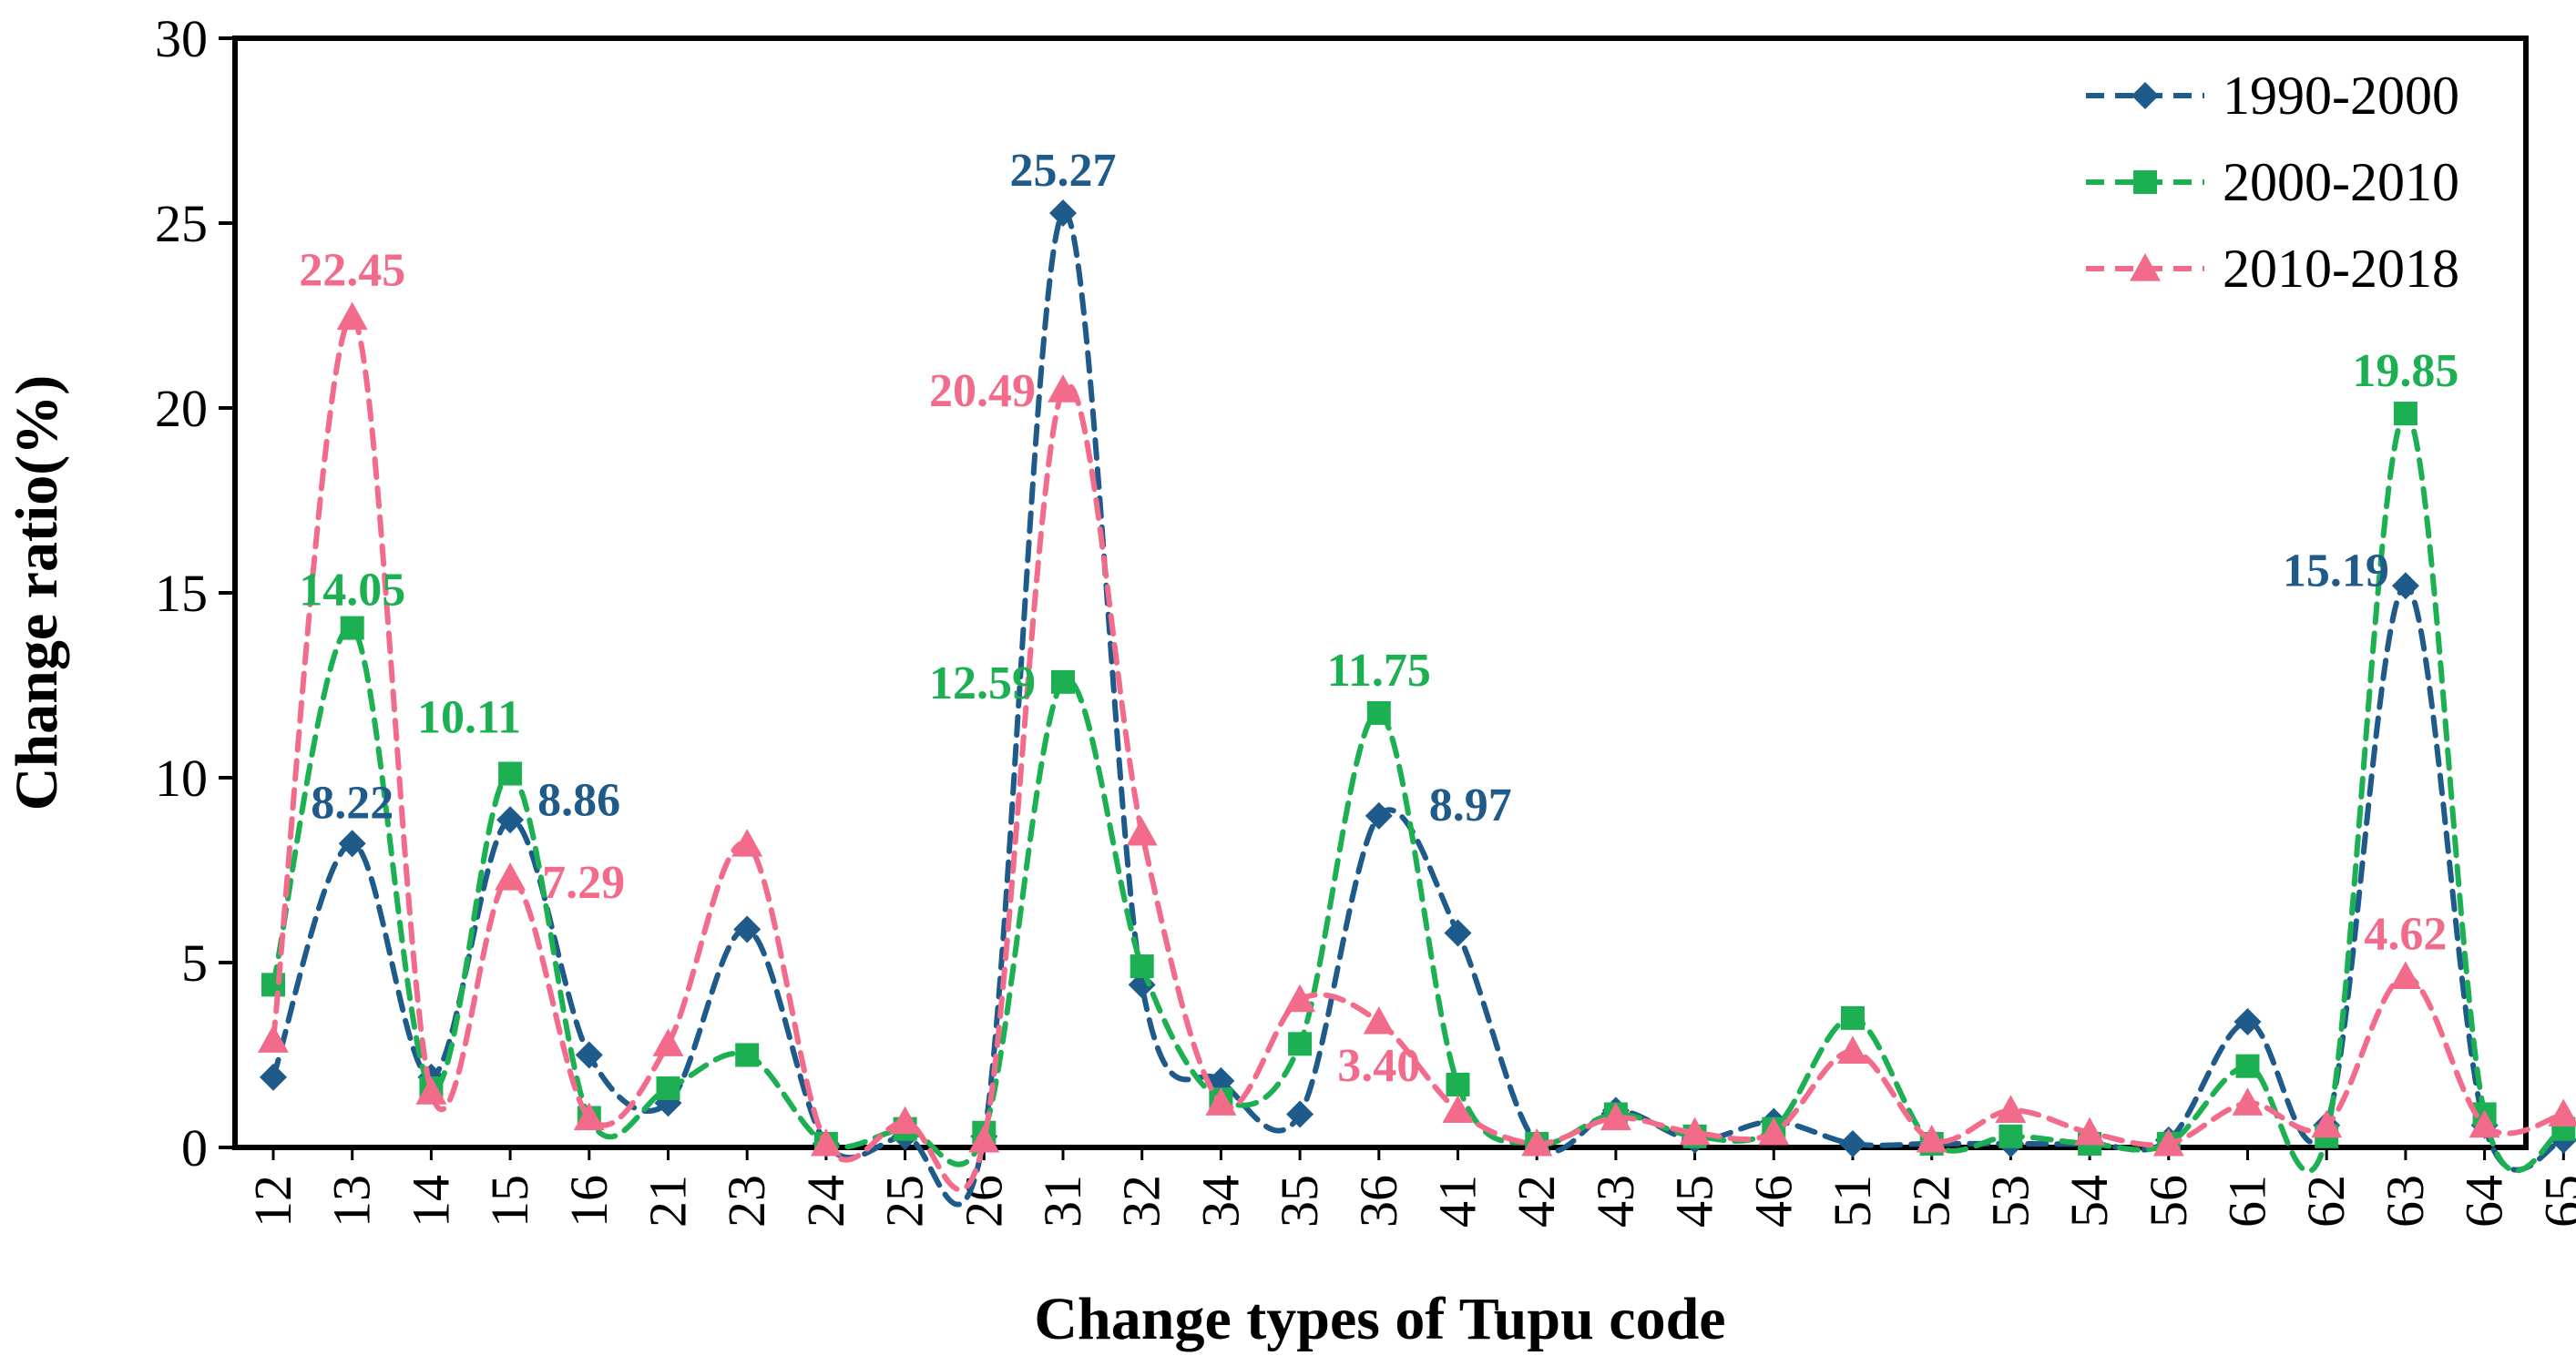  Describe the element at coordinates (982, 683) in the screenshot. I see `data-label: 12.59` at that location.